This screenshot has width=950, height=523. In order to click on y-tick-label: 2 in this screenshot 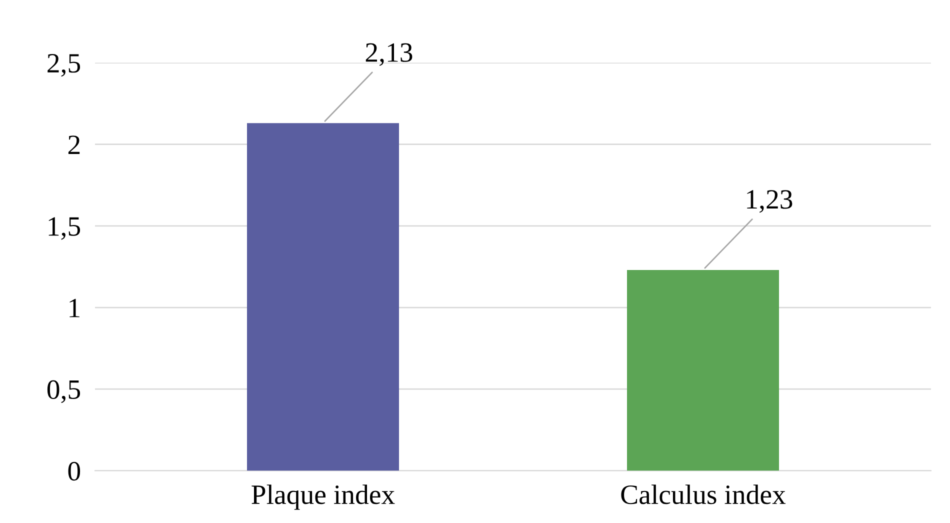, I will do `click(74, 145)`.